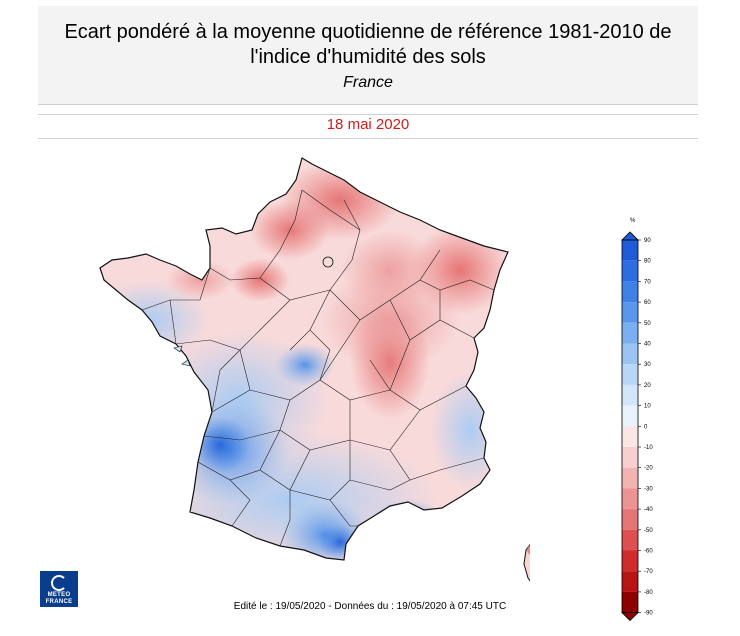 This screenshot has width=740, height=636. I want to click on legend-tick-label: 90, so click(647, 241).